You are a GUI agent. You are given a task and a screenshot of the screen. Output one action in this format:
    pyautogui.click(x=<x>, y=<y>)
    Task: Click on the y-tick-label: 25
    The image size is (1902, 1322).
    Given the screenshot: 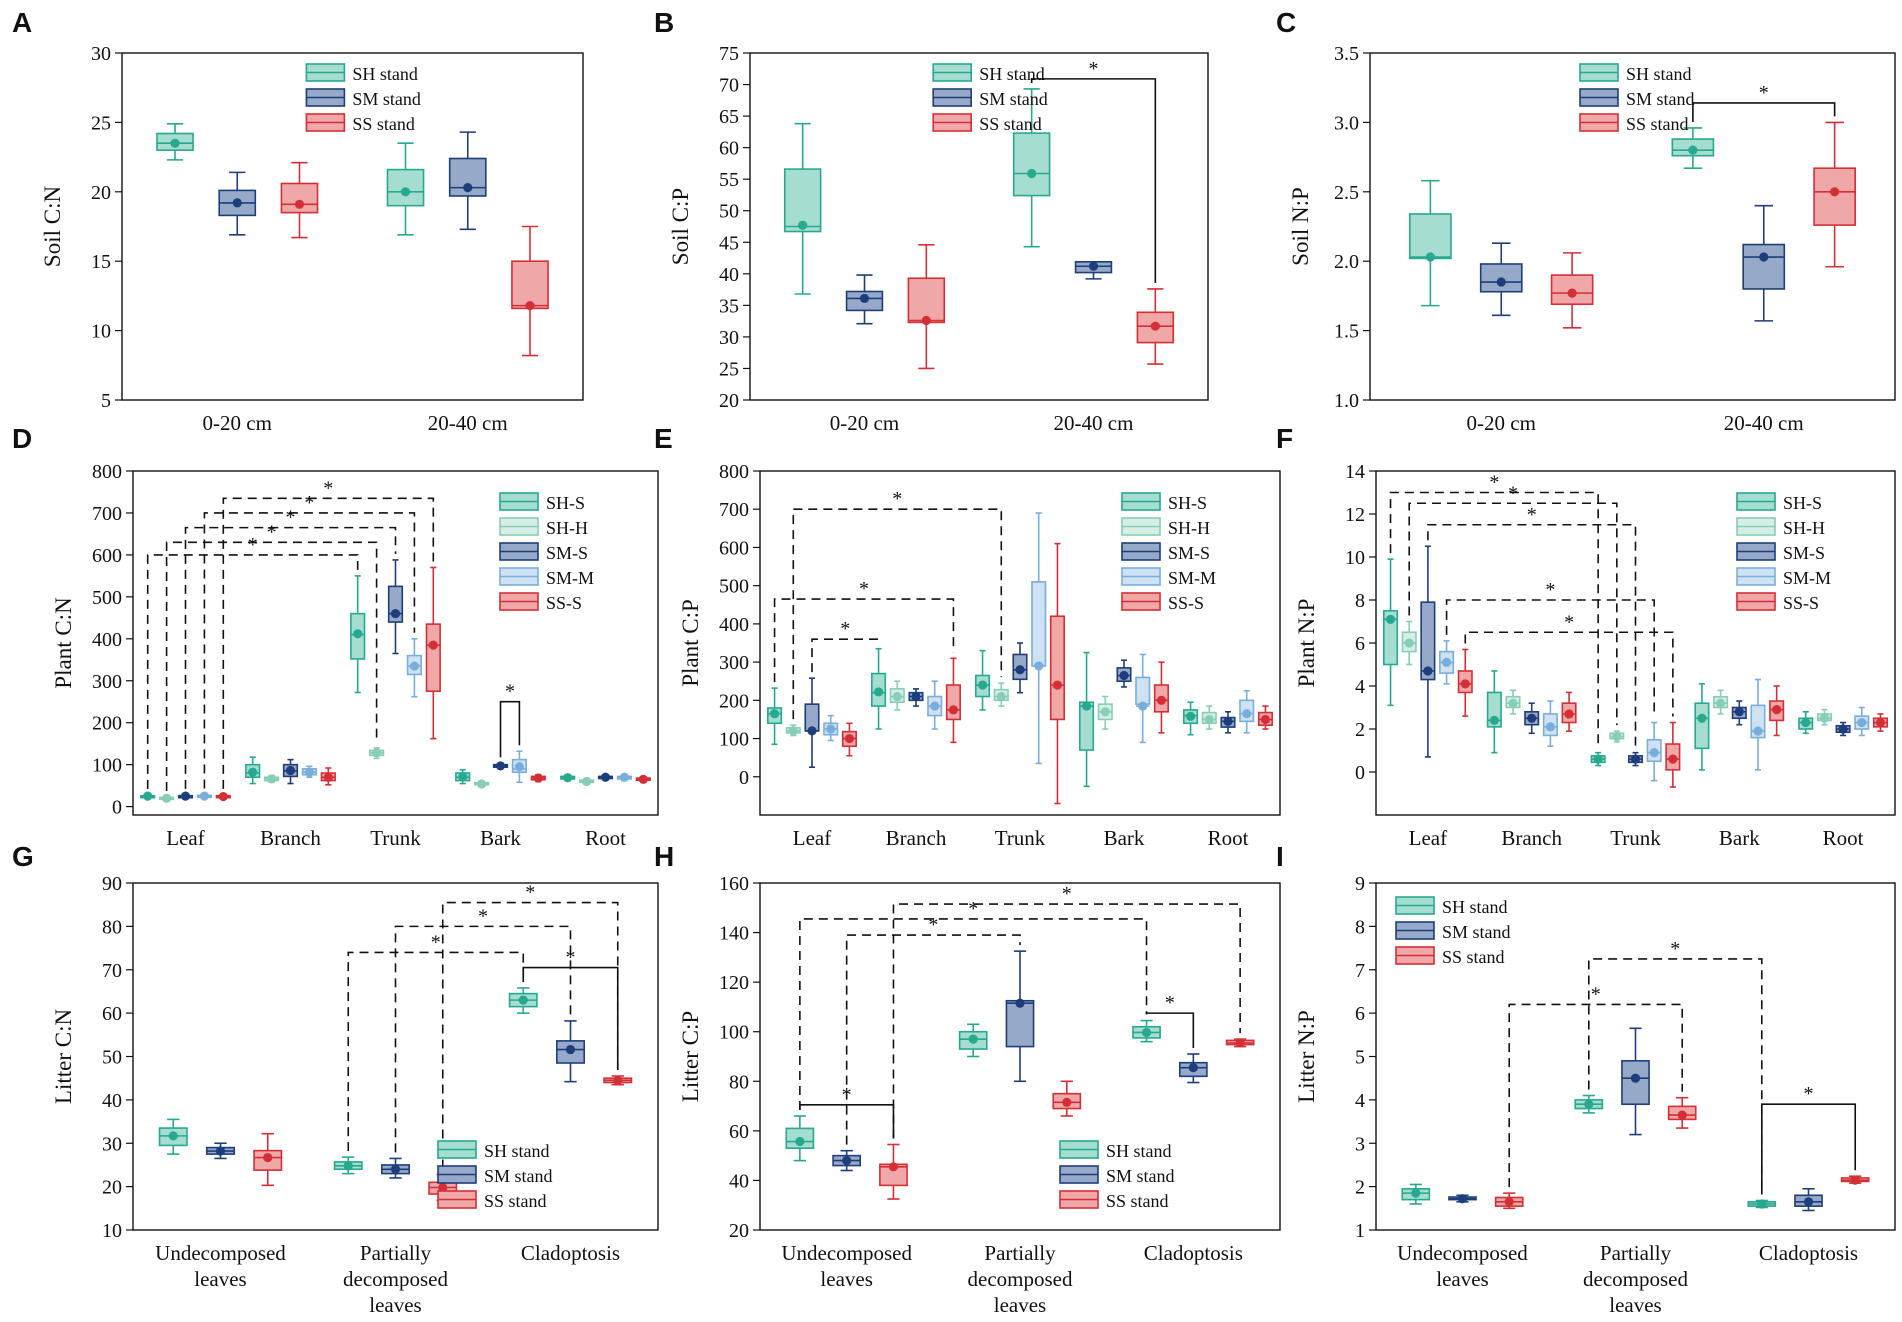 What is the action you would take?
    pyautogui.click(x=729, y=369)
    